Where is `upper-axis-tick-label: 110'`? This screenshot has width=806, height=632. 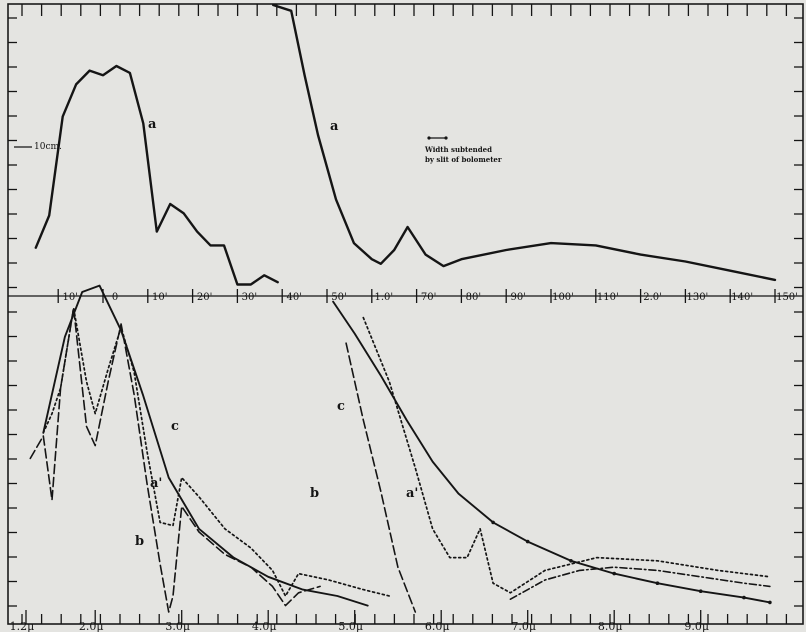
upper-axis-tick-label: 110' is located at coordinates (608, 297).